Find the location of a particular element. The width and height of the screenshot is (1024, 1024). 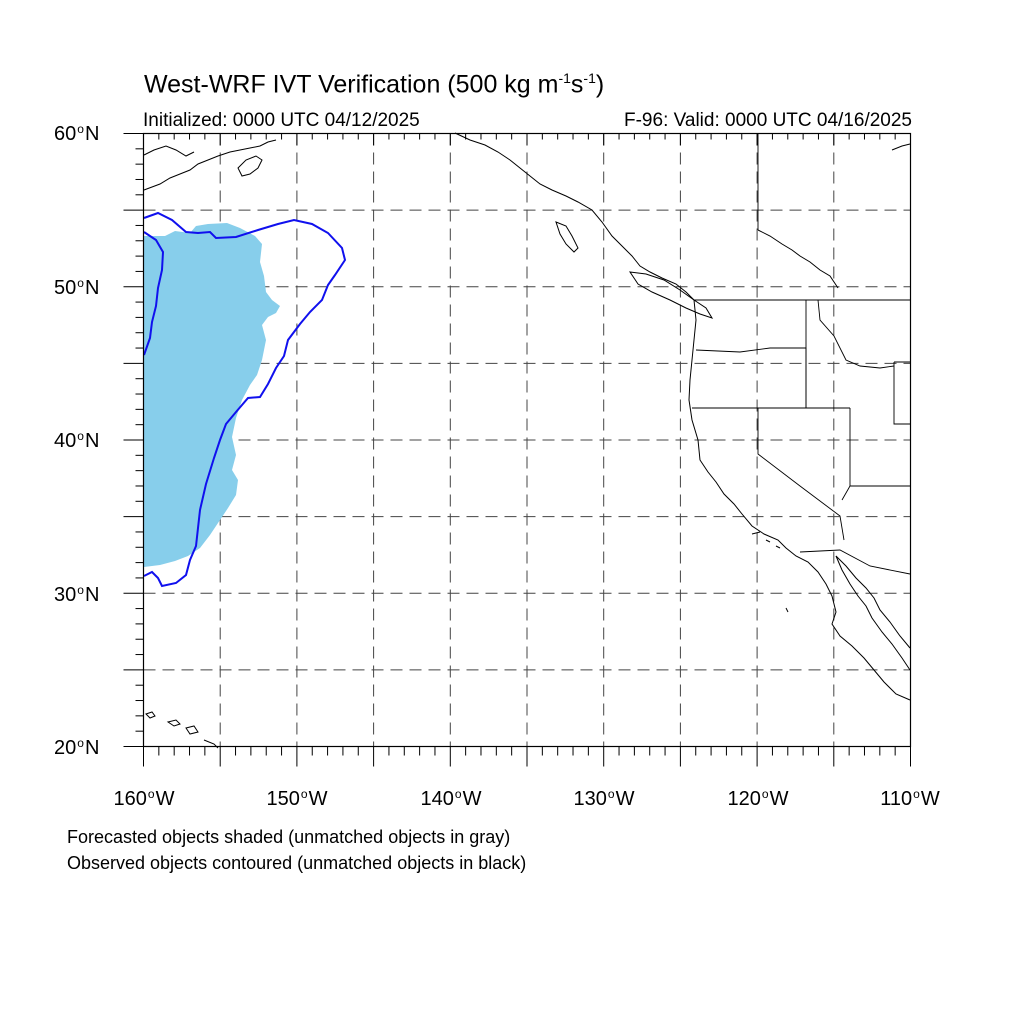

lon-label-130w-value: 130 is located at coordinates (590, 799).